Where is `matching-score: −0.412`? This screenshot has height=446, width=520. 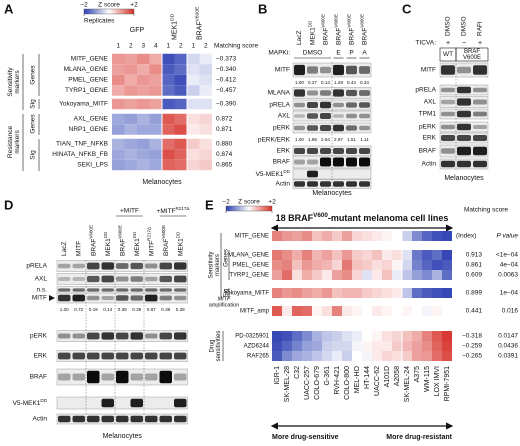 matching-score: −0.412 is located at coordinates (226, 80).